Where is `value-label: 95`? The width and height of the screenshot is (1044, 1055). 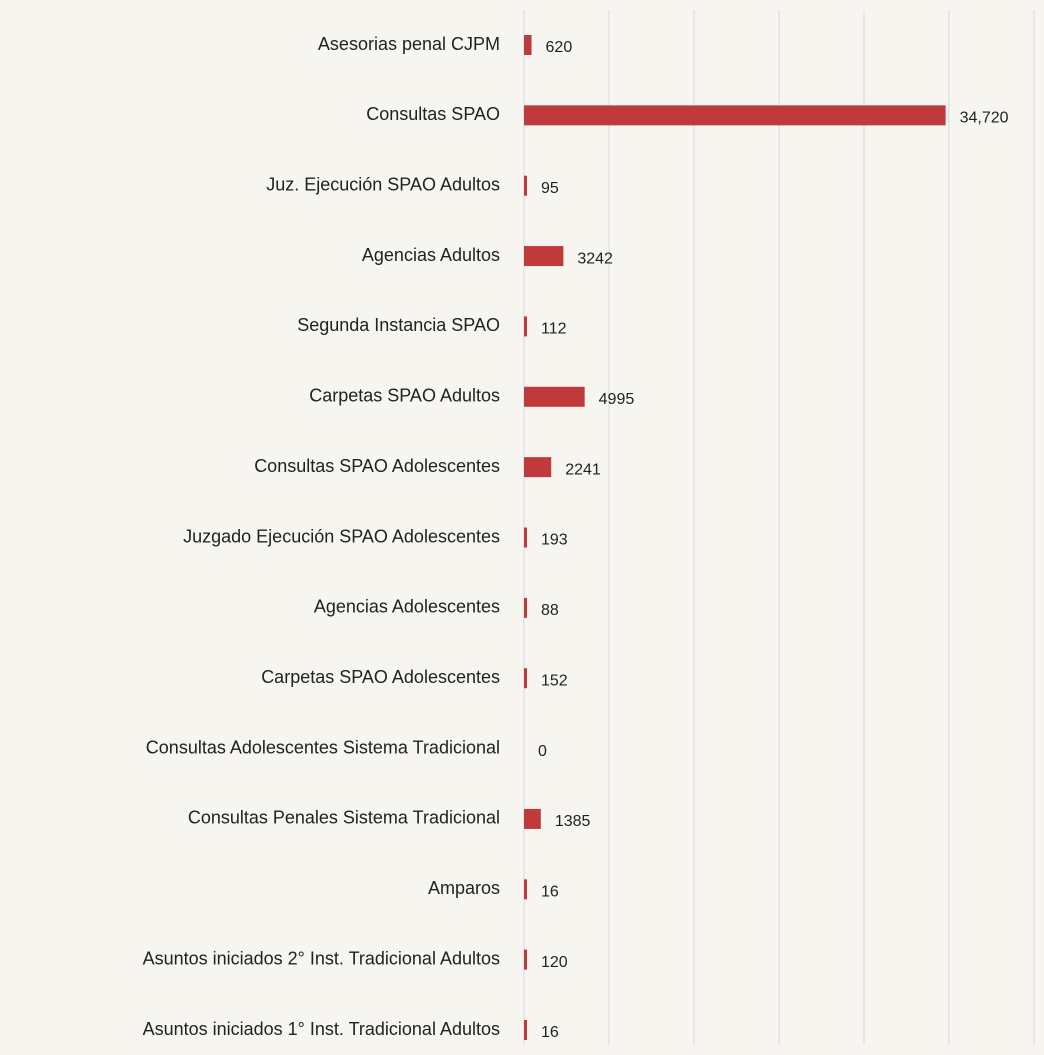 value-label: 95 is located at coordinates (550, 188).